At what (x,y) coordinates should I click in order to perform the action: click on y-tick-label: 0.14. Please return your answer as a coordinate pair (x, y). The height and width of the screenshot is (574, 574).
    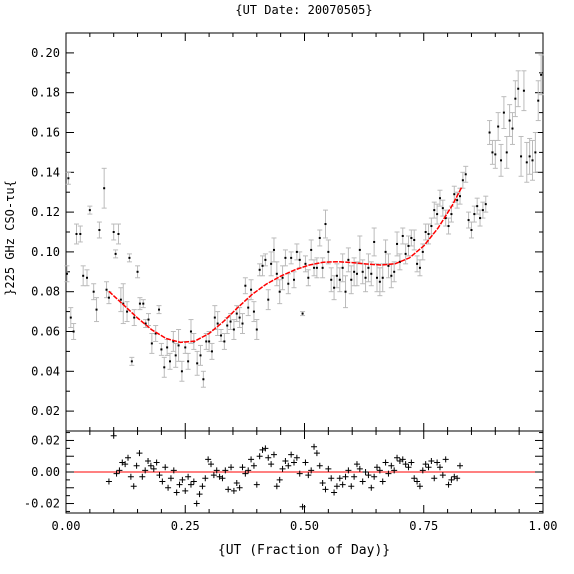
    Looking at the image, I should click on (45, 172).